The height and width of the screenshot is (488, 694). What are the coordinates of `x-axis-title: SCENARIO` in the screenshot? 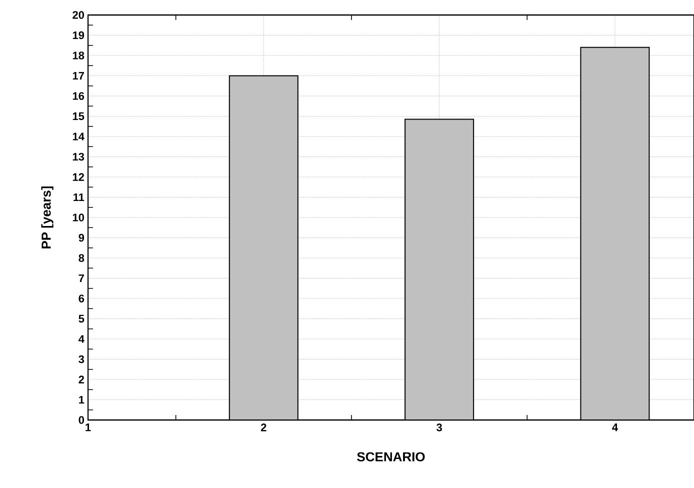 It's located at (391, 457).